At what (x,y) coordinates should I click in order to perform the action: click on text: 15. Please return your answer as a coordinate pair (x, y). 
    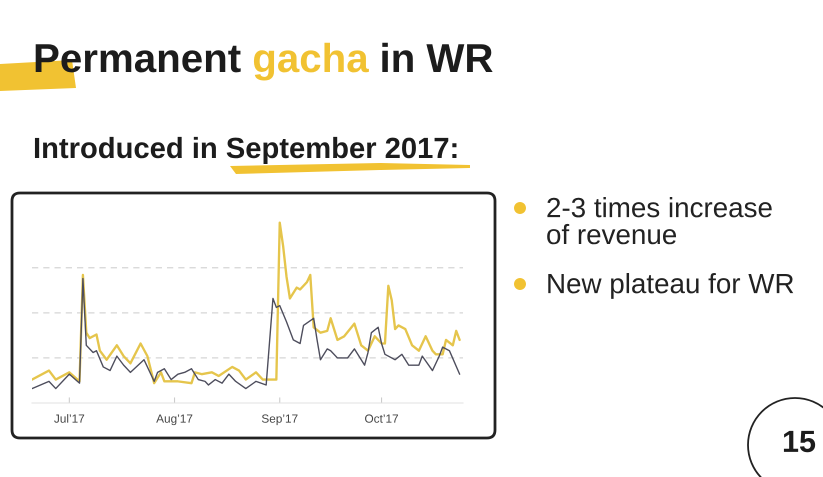
    Looking at the image, I should click on (800, 441).